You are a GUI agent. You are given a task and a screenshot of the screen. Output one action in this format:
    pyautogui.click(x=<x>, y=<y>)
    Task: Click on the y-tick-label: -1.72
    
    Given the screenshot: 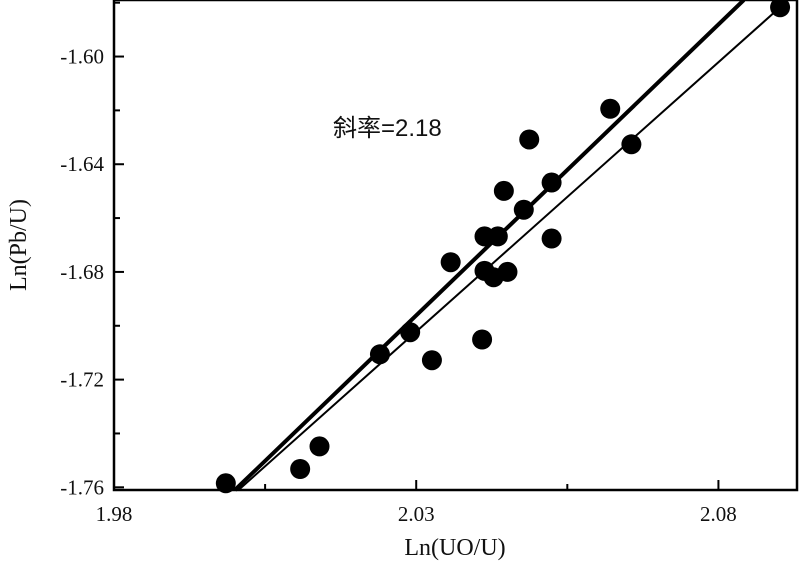 What is the action you would take?
    pyautogui.click(x=82, y=380)
    